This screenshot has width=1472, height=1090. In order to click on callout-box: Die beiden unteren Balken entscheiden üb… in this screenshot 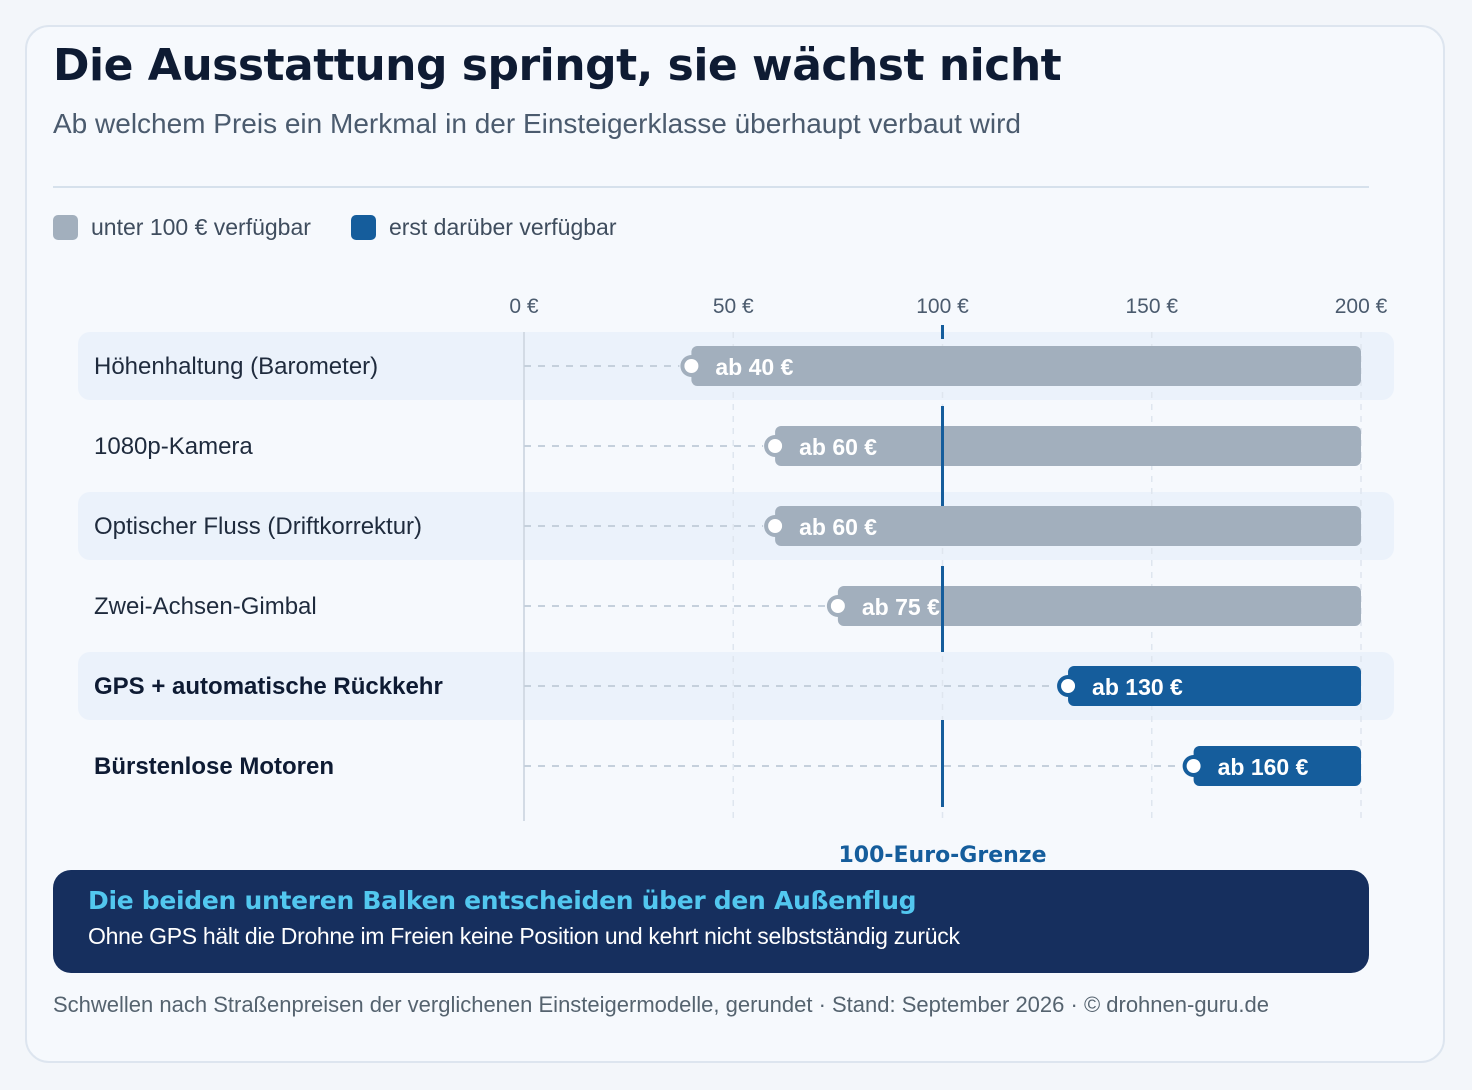, I will do `click(711, 921)`.